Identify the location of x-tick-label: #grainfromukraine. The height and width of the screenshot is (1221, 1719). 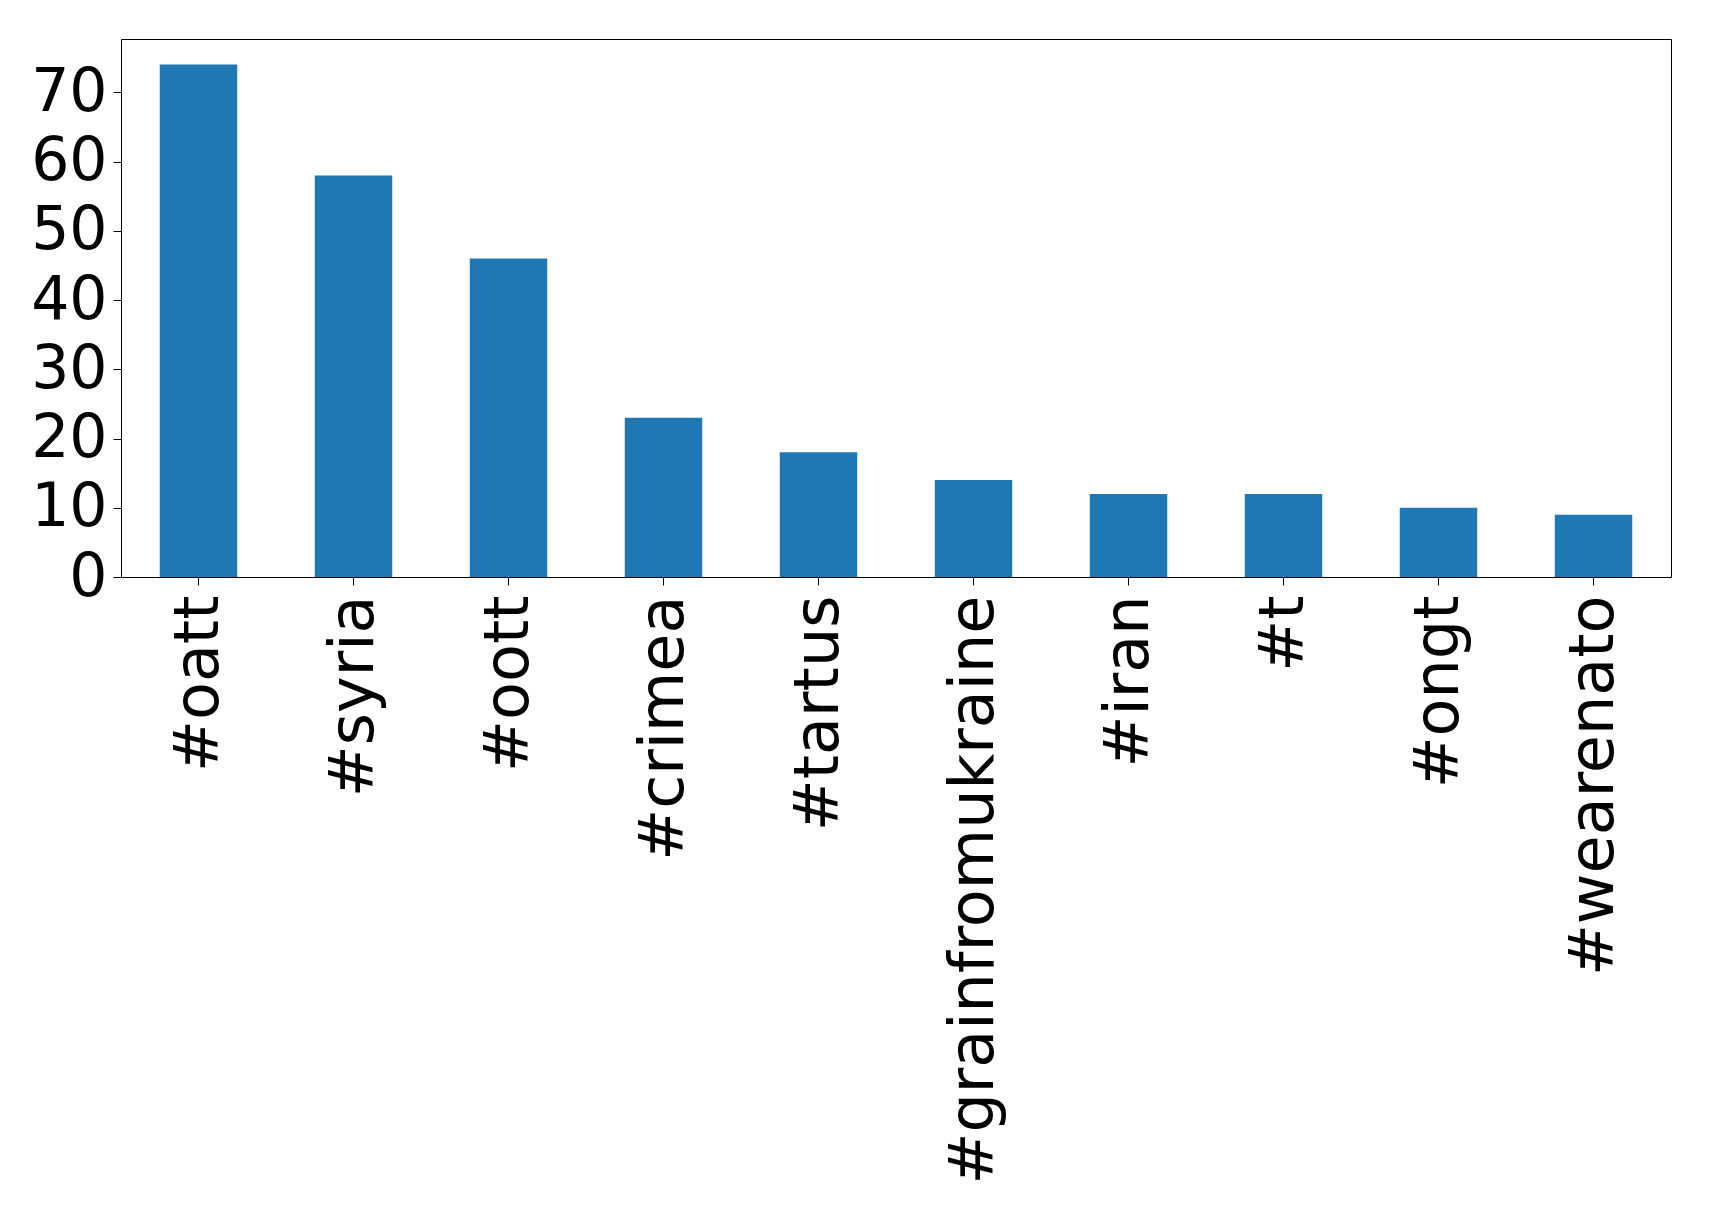
(971, 890).